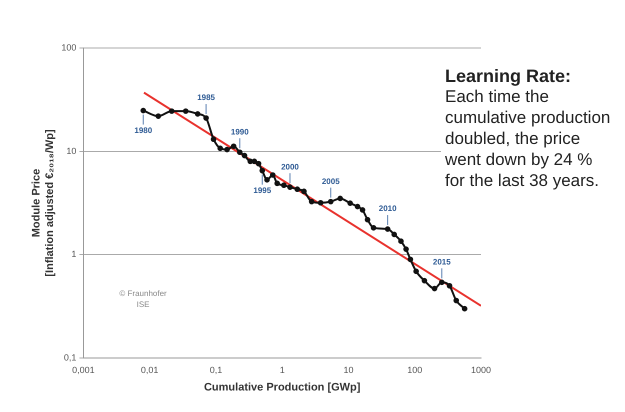 The width and height of the screenshot is (625, 412). What do you see at coordinates (206, 97) in the screenshot?
I see `annotation: 1985` at bounding box center [206, 97].